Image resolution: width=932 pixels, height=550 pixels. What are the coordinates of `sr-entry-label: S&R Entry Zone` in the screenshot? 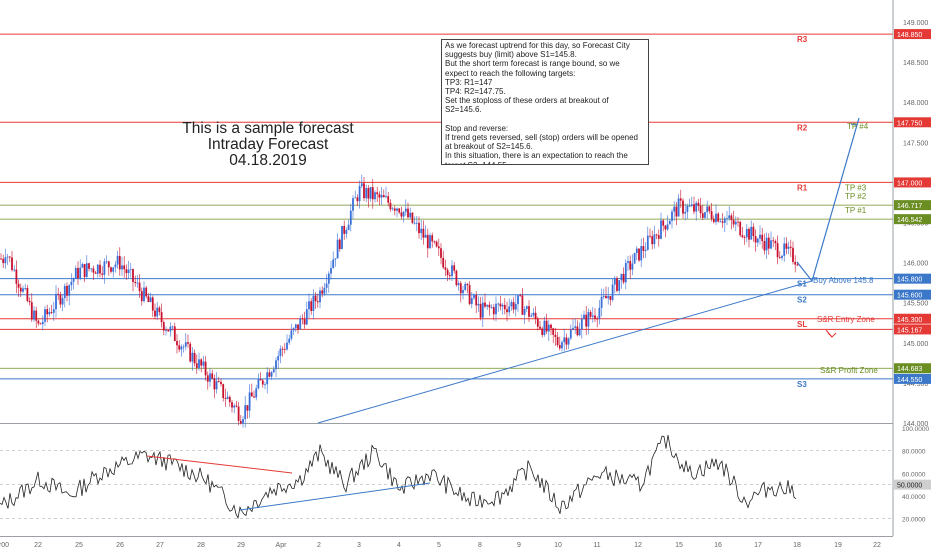 It's located at (846, 319).